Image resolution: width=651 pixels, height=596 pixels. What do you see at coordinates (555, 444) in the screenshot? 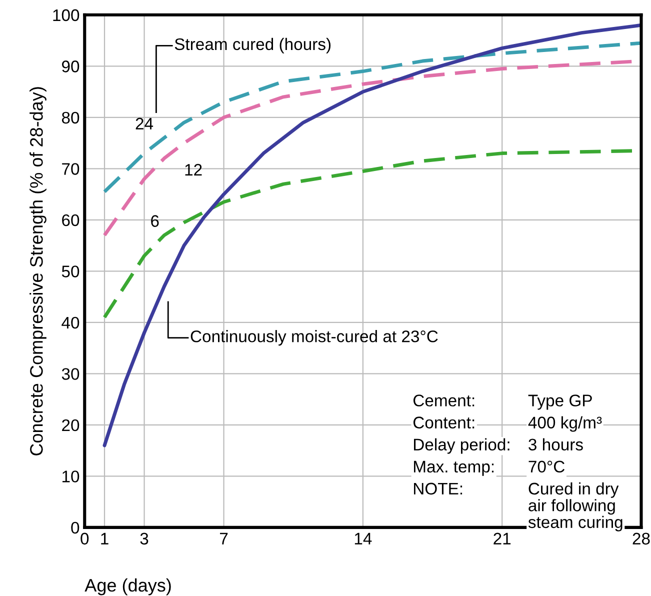
I see `annotation: 3 hours` at bounding box center [555, 444].